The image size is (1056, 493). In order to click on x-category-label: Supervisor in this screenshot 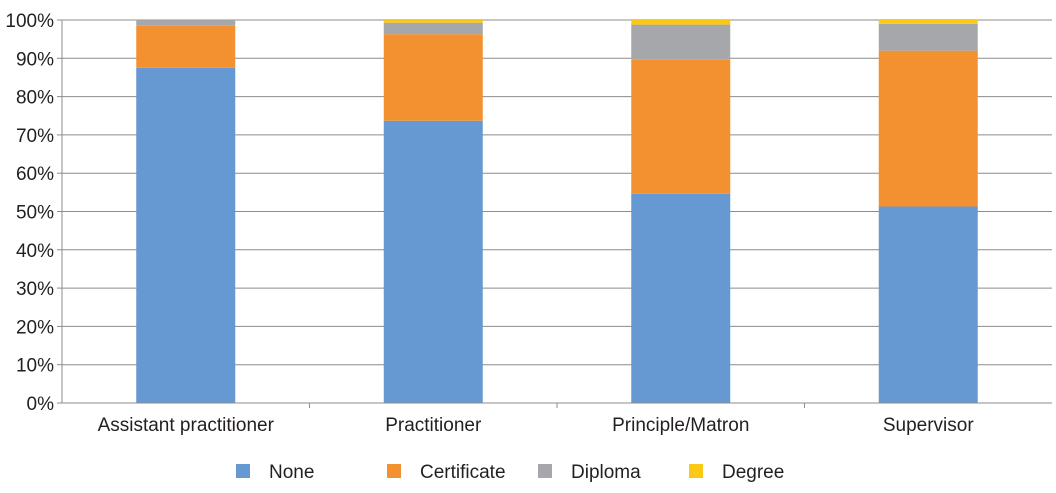, I will do `click(928, 425)`.